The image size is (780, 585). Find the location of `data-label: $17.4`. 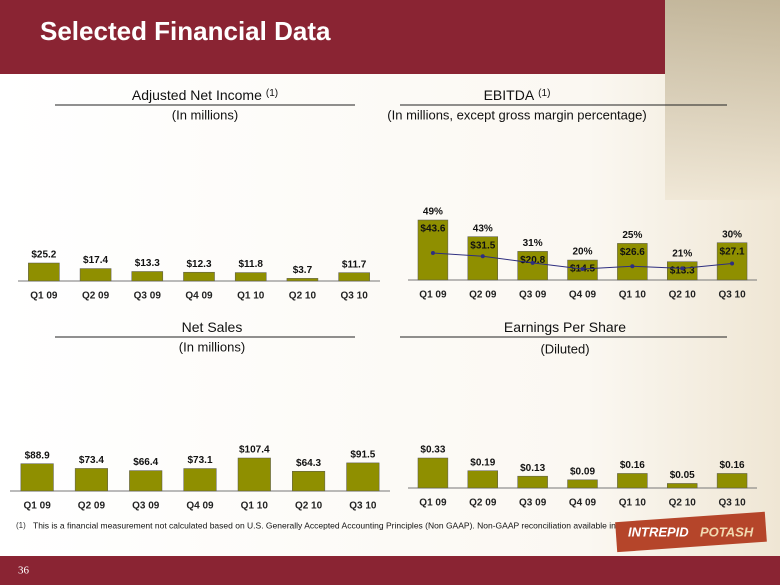

data-label: $17.4 is located at coordinates (95, 260).